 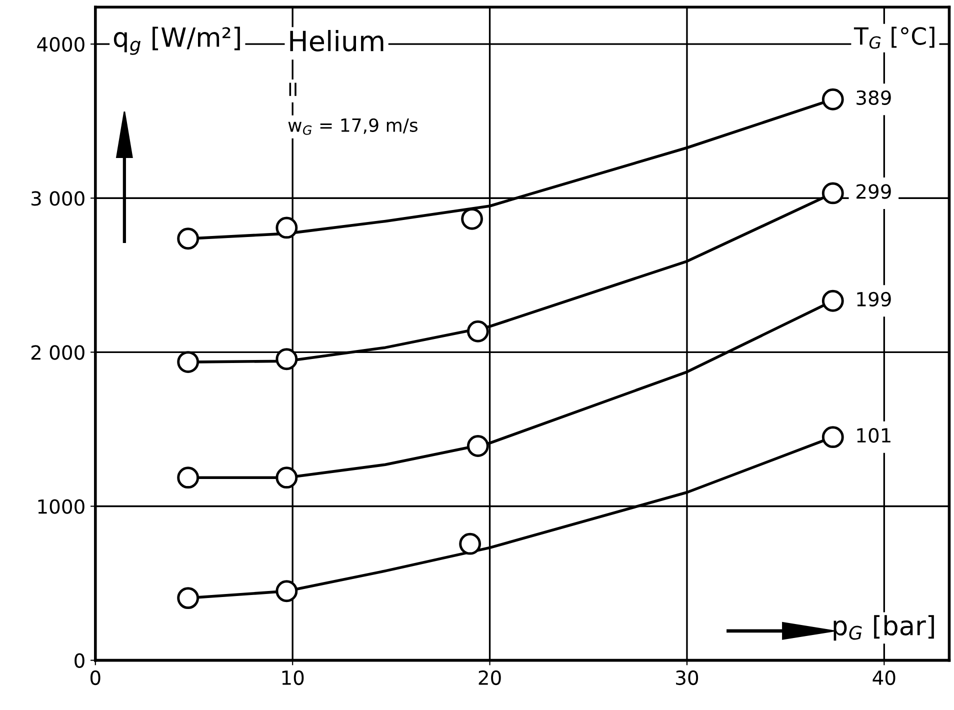 What do you see at coordinates (353, 126) in the screenshot?
I see `annotation: w$_{G}$ = 17,9 m/s` at bounding box center [353, 126].